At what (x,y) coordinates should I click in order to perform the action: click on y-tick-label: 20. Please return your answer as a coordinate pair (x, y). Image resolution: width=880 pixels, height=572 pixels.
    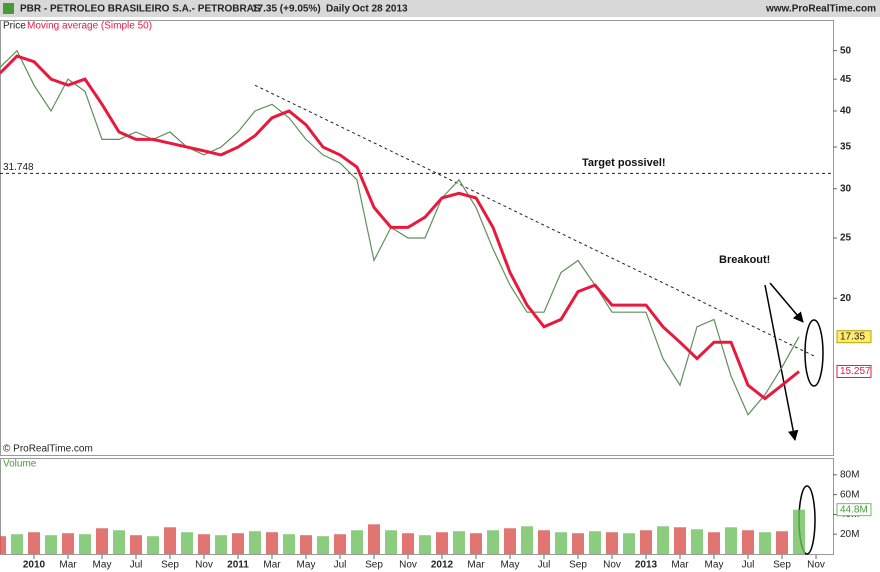
    Looking at the image, I should click on (846, 298).